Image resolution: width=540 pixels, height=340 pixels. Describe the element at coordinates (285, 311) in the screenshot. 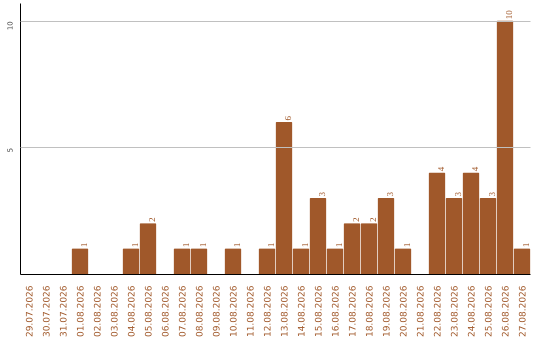

I see `x-tick-label: 13.08.2026` at that location.